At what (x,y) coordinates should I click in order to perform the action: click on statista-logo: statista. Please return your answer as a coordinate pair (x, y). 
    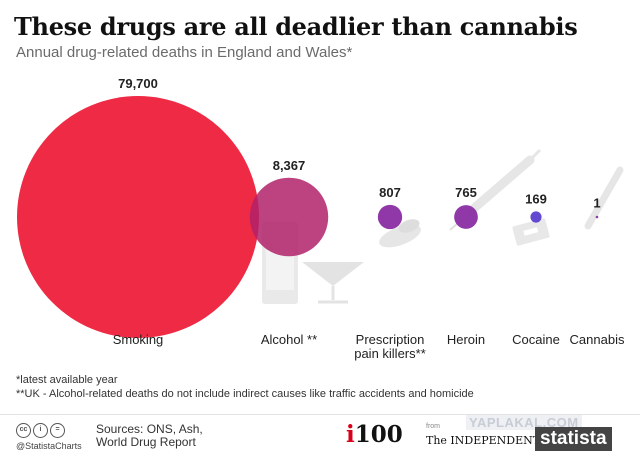
    Looking at the image, I should click on (573, 439).